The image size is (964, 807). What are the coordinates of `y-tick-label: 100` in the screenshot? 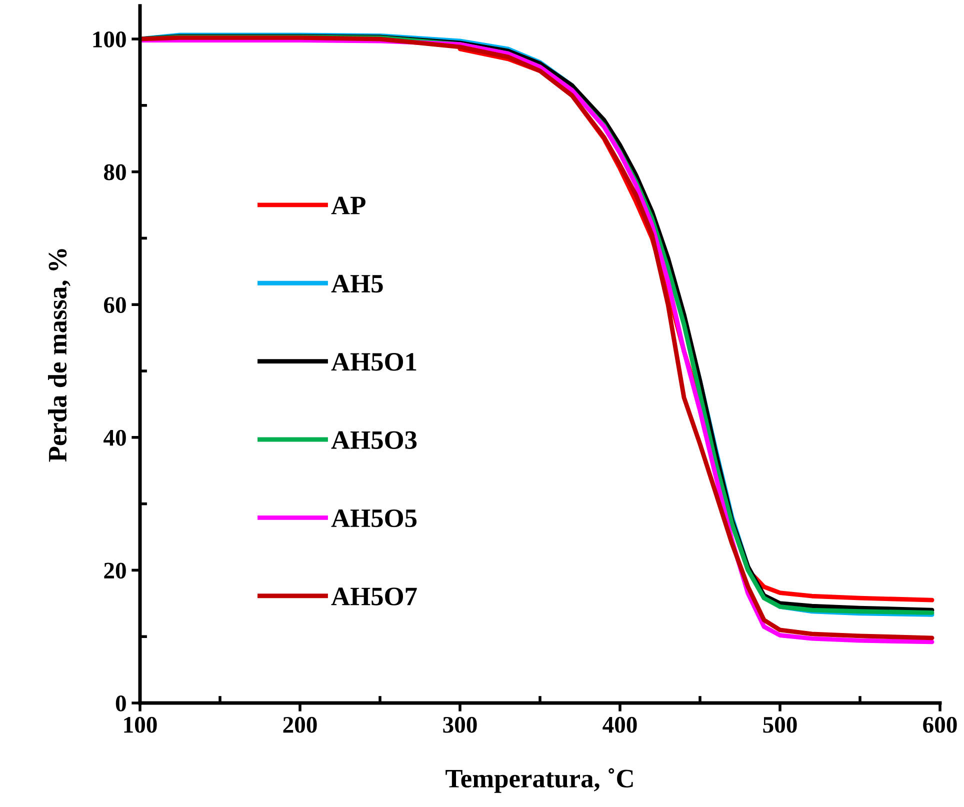 It's located at (109, 39).